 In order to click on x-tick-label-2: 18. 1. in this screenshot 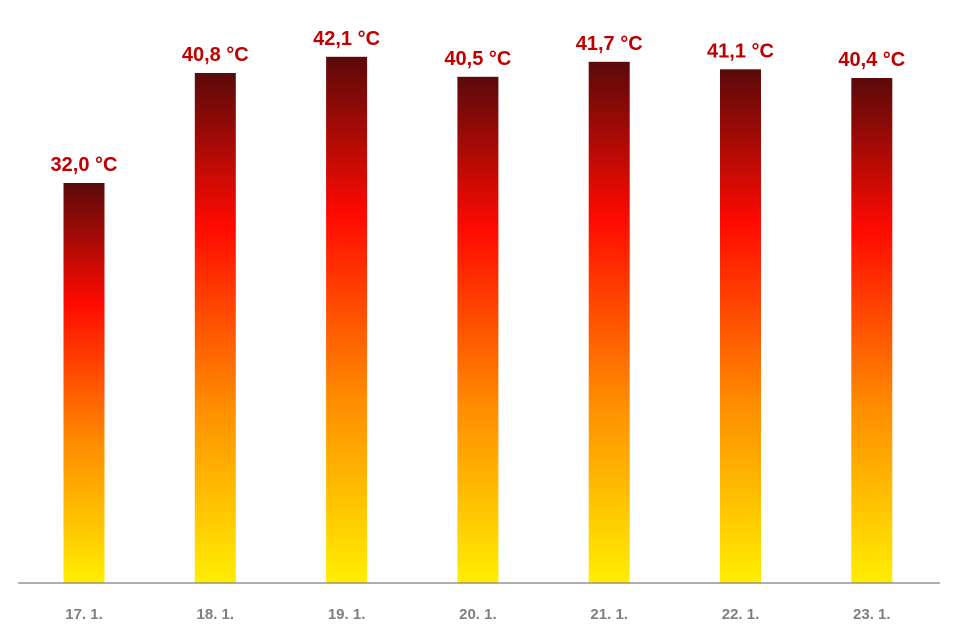, I will do `click(216, 614)`.